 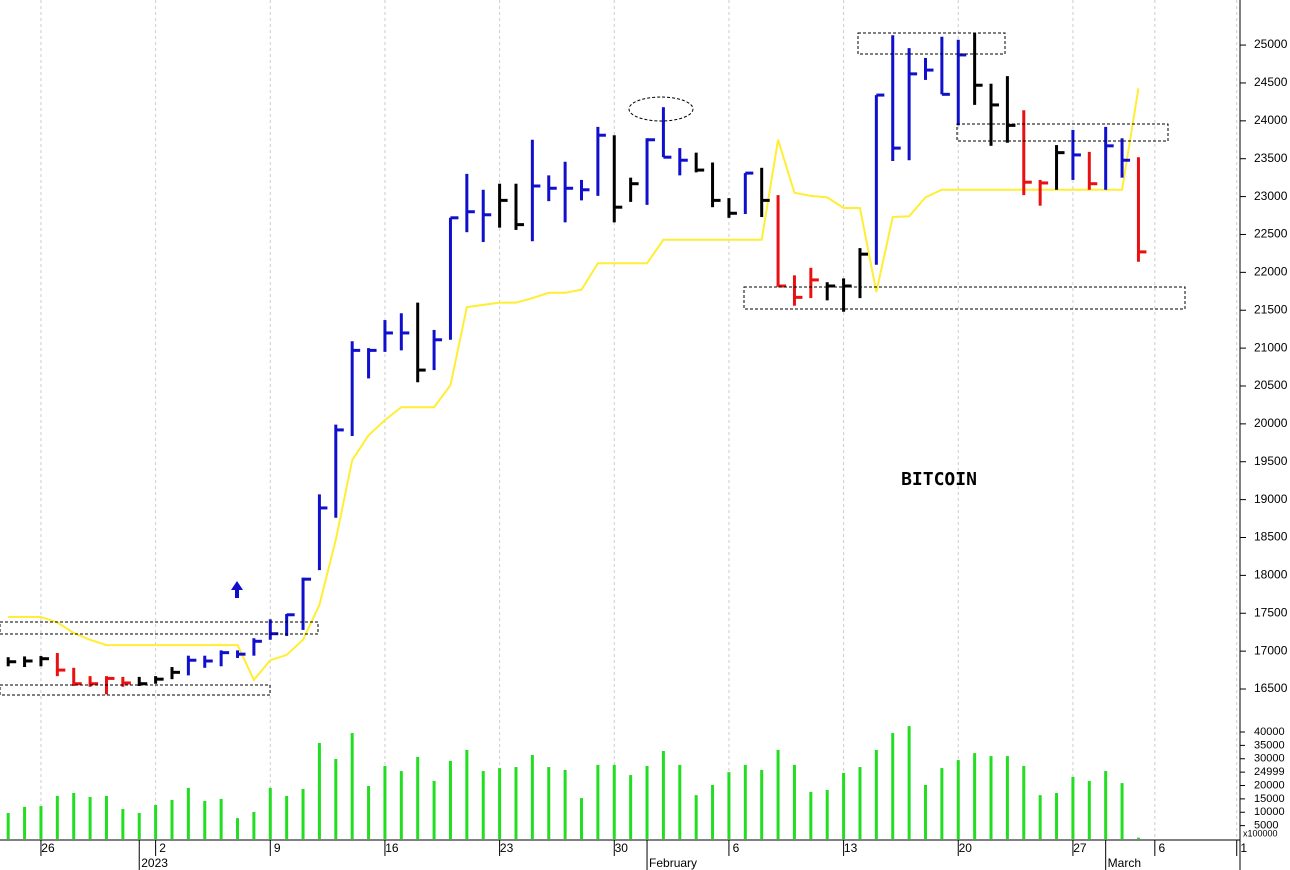 I want to click on highlight-ellipse, so click(x=661, y=109).